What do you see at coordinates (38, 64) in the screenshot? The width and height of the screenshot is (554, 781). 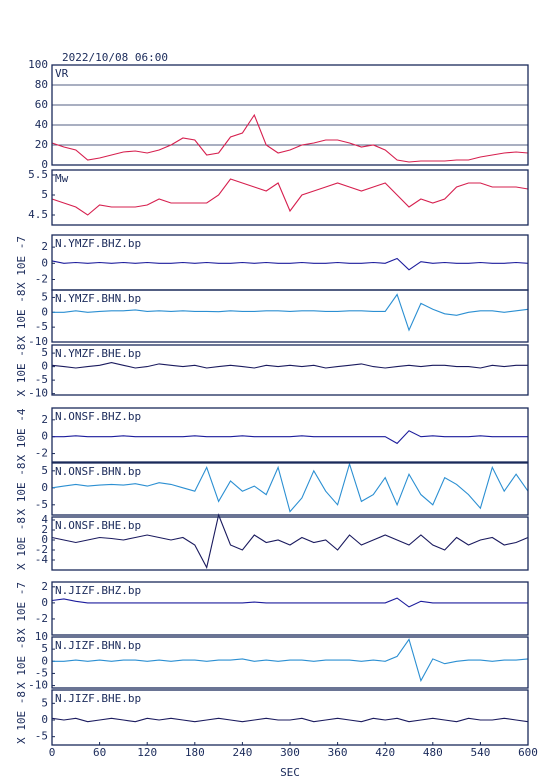 I see `y-tick-label: 100` at bounding box center [38, 64].